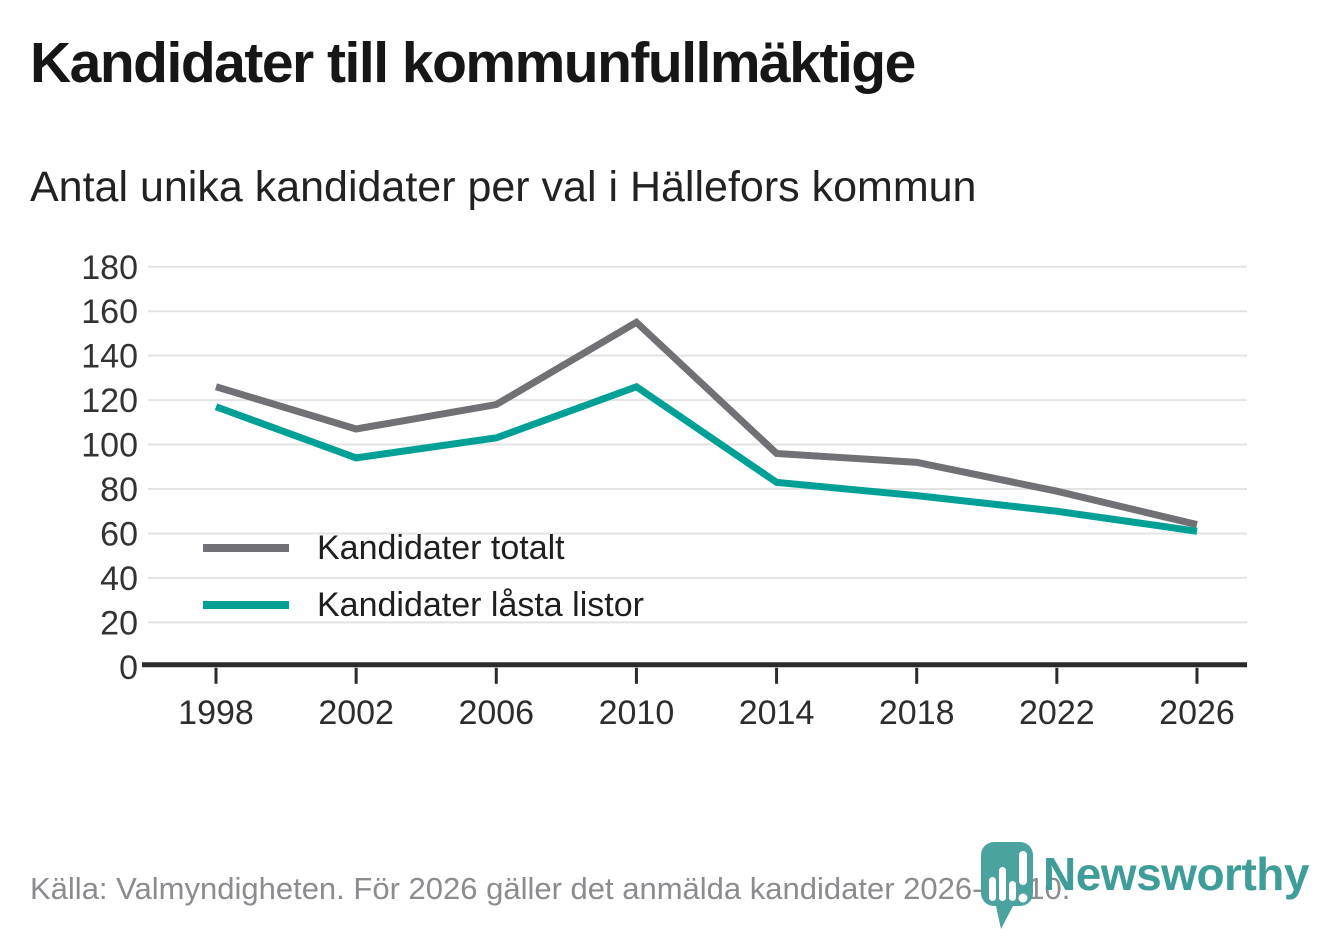 This screenshot has height=939, width=1322. Describe the element at coordinates (109, 446) in the screenshot. I see `y-tick-label: 100` at that location.